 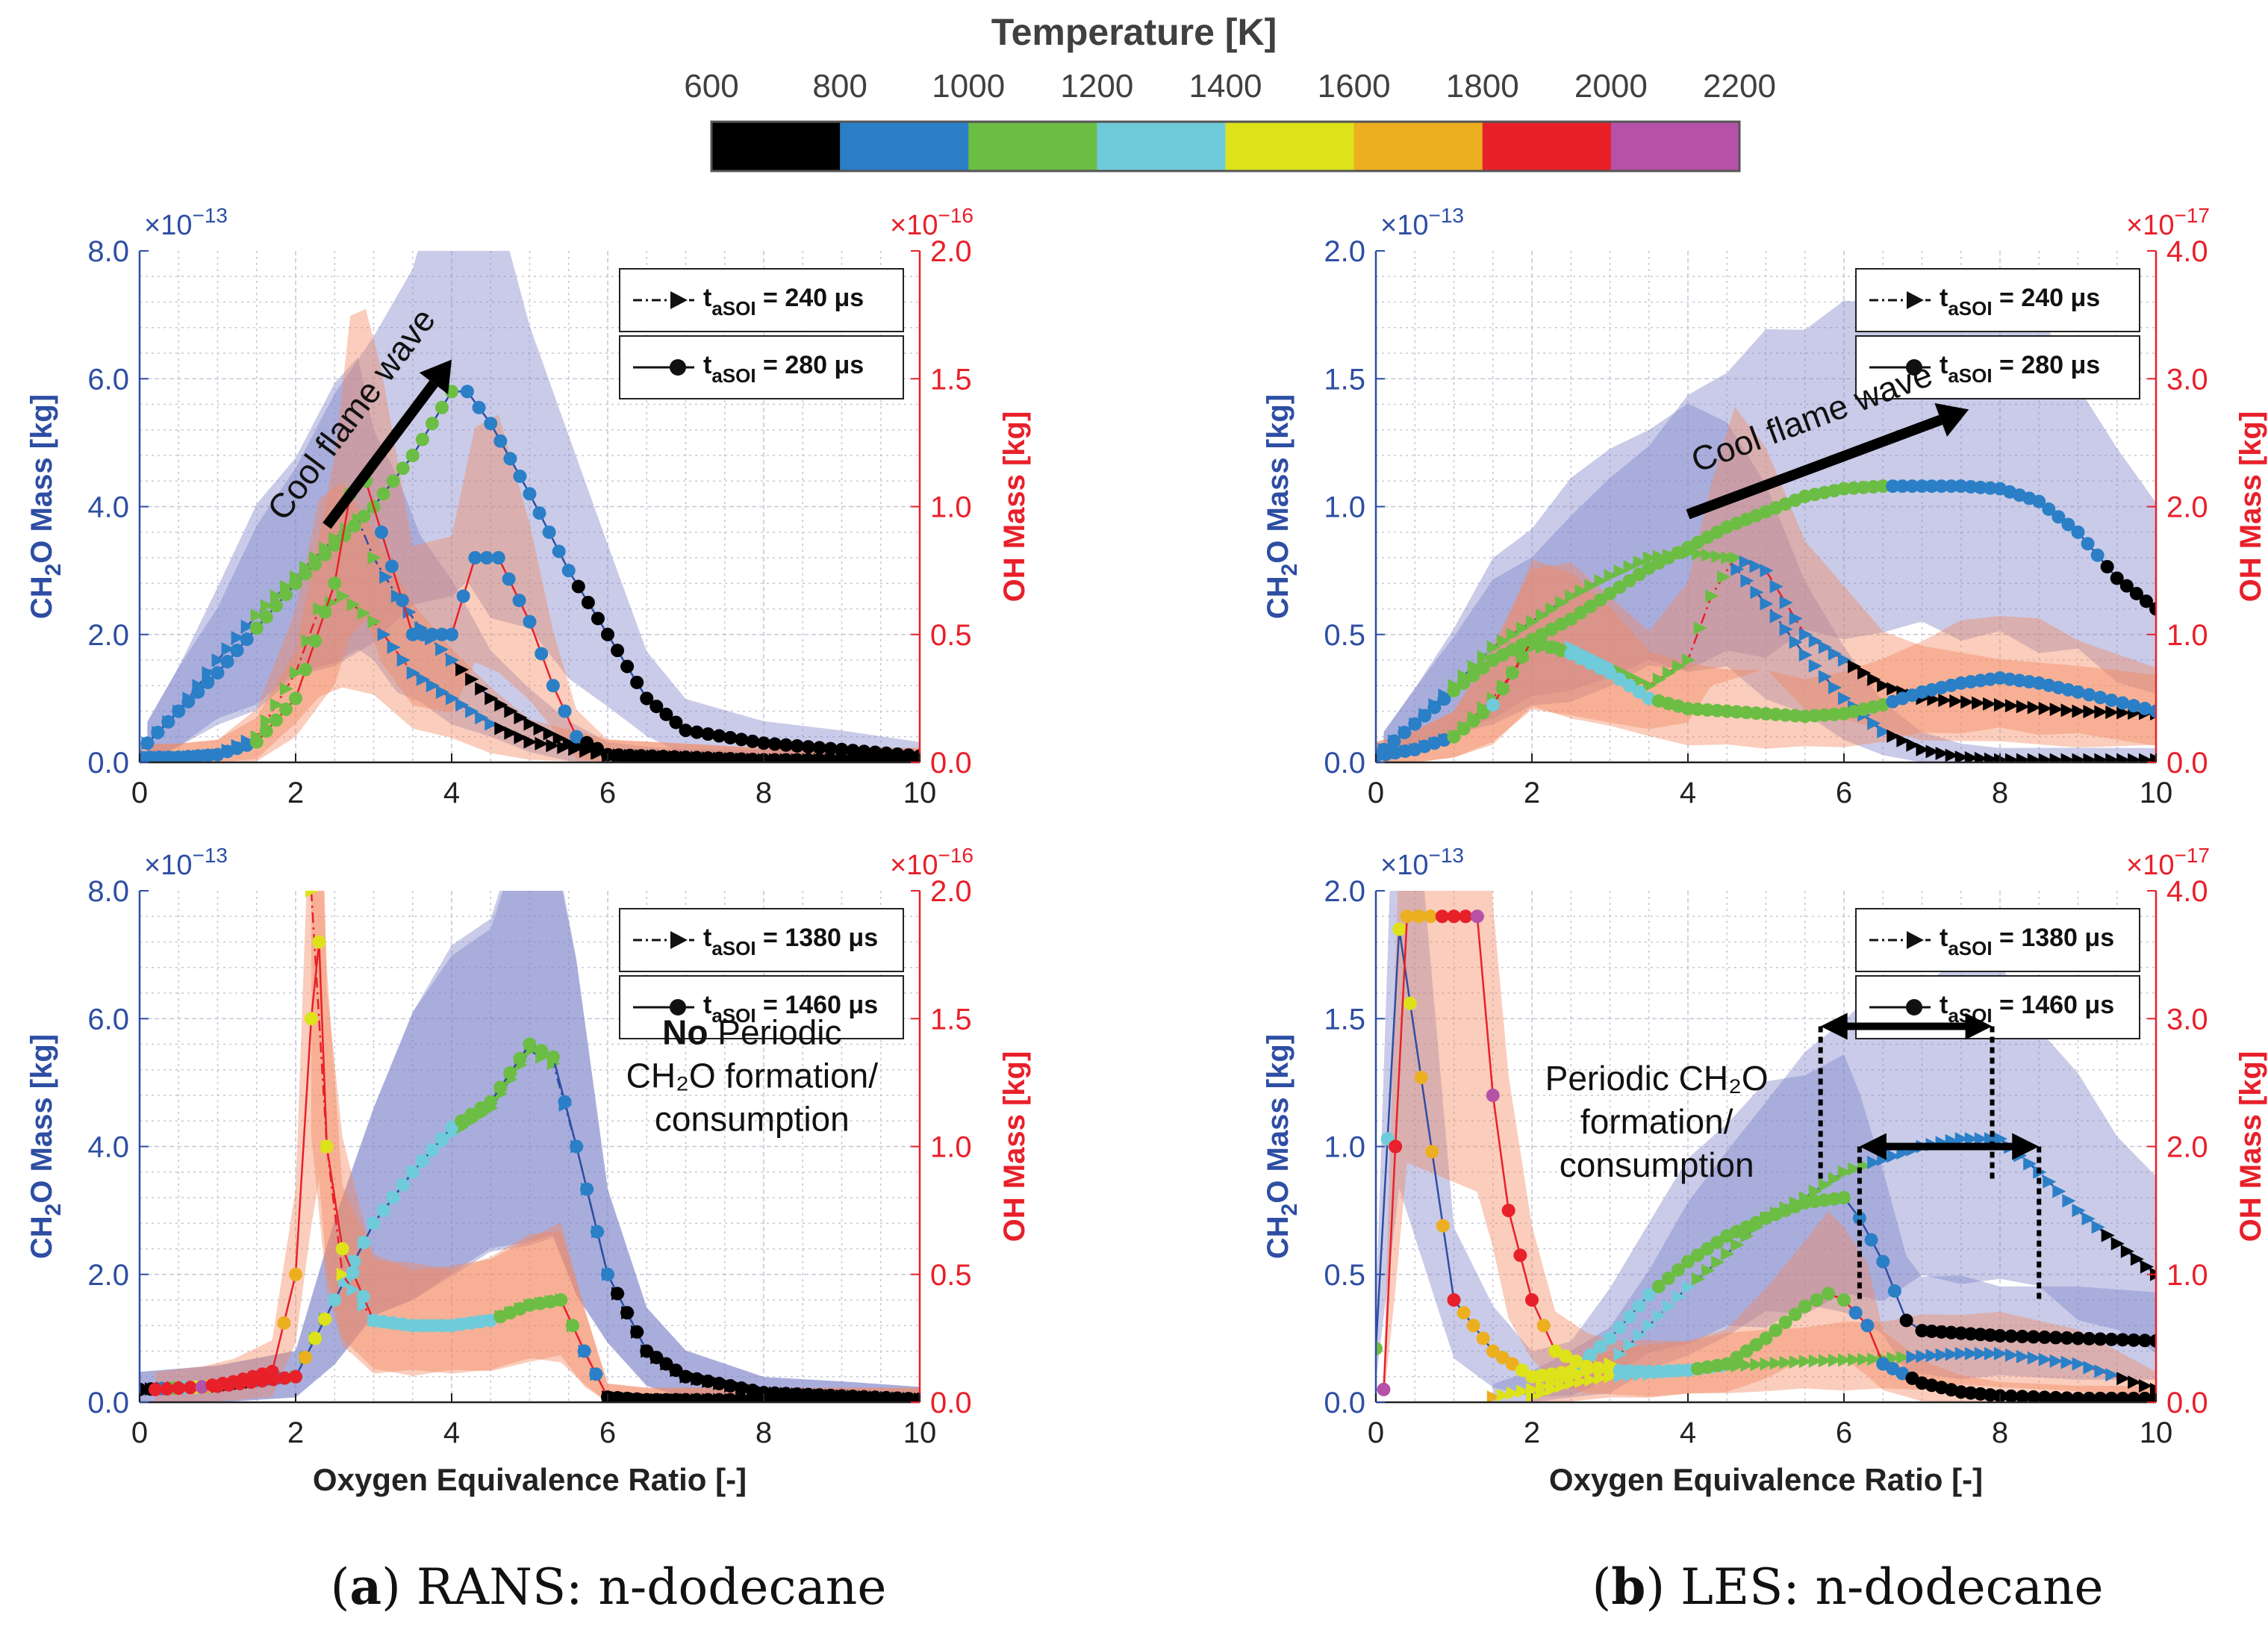 What do you see at coordinates (2187, 892) in the screenshot?
I see `right-tick-label: 4.0` at bounding box center [2187, 892].